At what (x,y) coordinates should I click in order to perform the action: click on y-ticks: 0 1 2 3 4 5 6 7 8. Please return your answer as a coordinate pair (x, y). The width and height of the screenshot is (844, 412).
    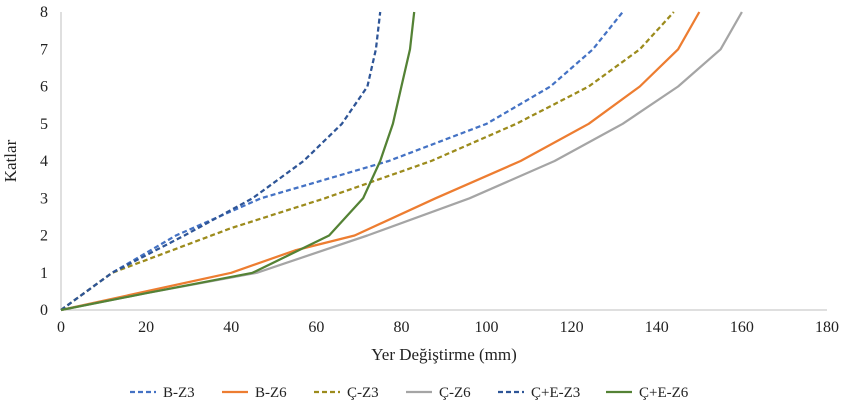
    Looking at the image, I should click on (44, 161).